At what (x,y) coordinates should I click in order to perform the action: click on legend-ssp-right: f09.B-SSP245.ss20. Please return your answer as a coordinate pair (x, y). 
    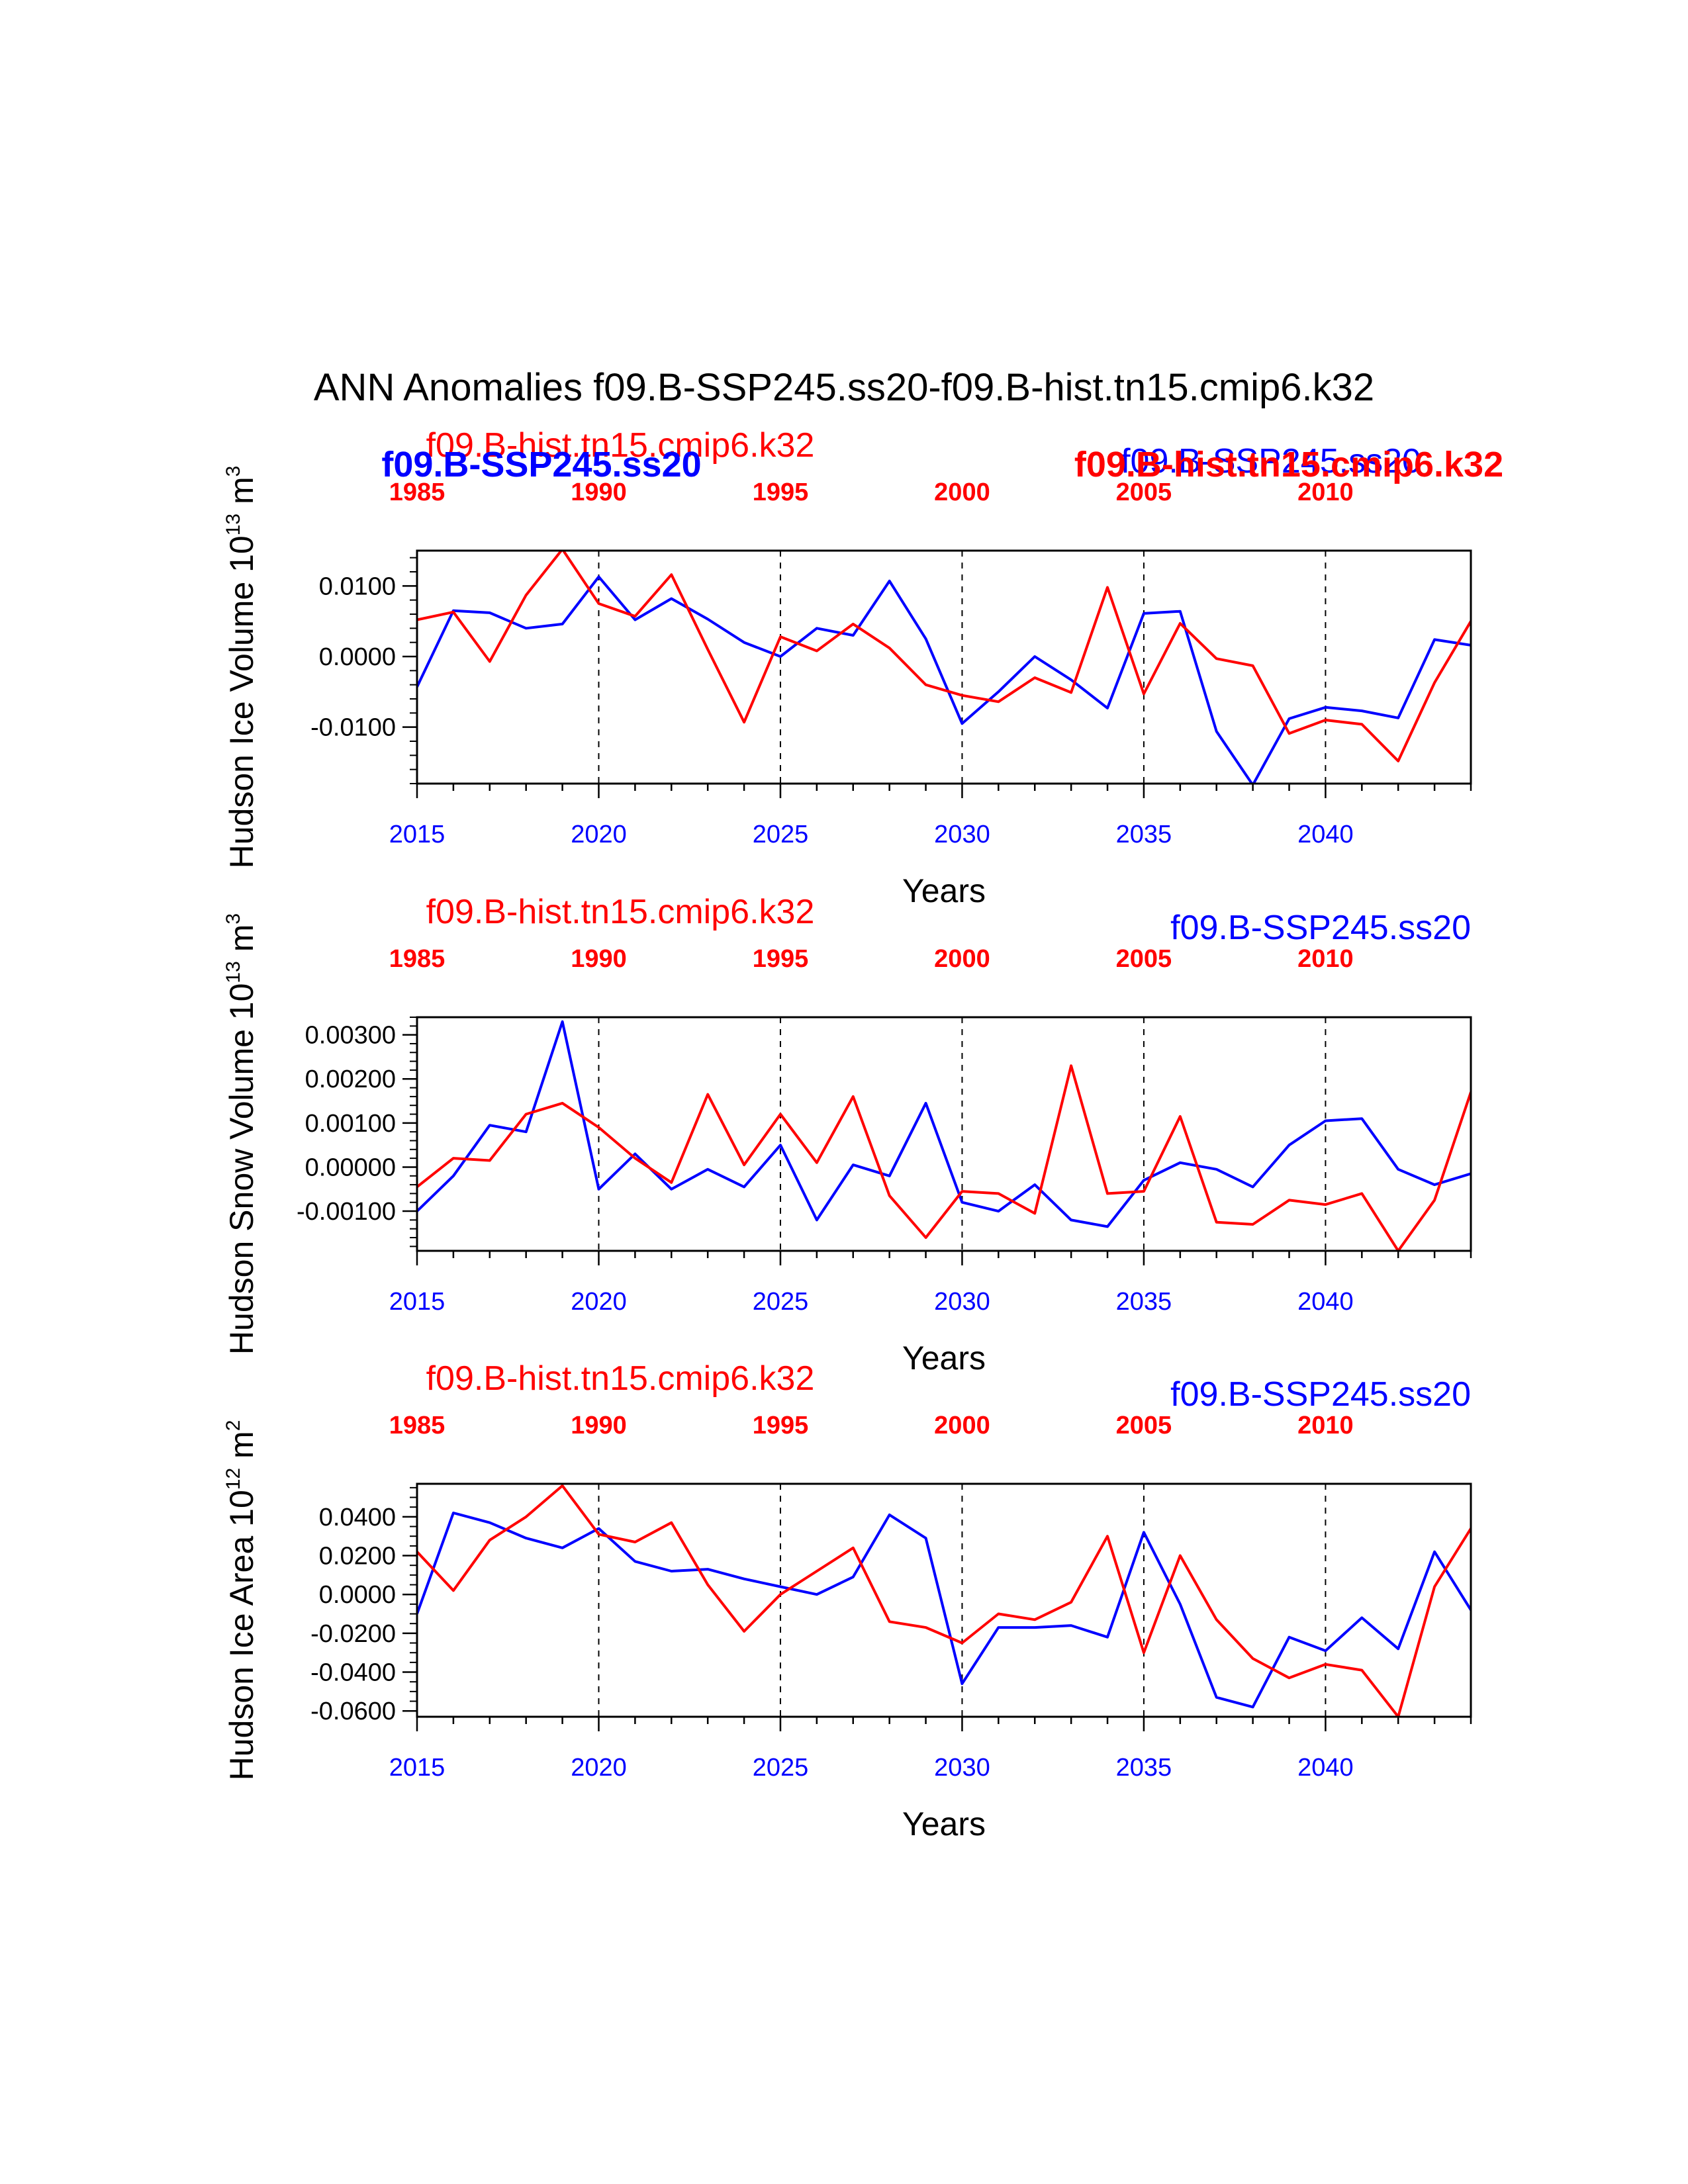
    Looking at the image, I should click on (1271, 461).